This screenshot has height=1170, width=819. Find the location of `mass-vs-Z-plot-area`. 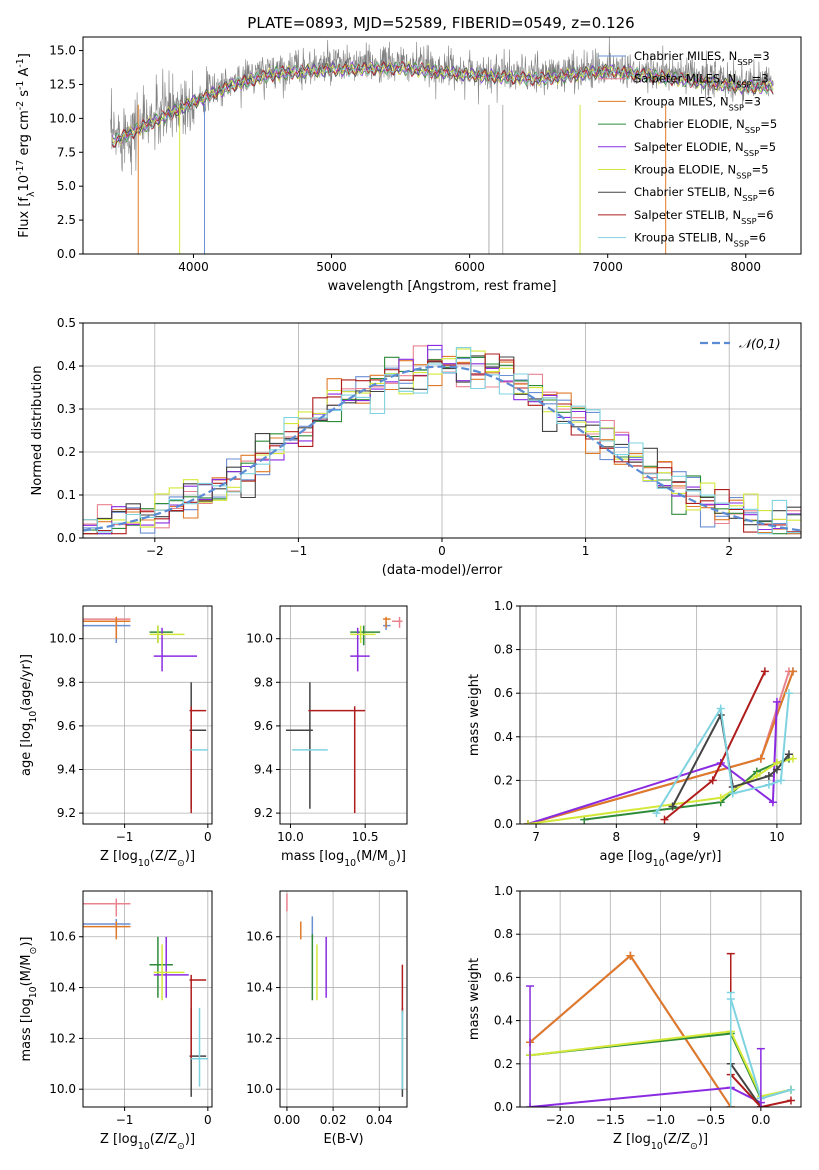

mass-vs-Z-plot-area is located at coordinates (145, 997).